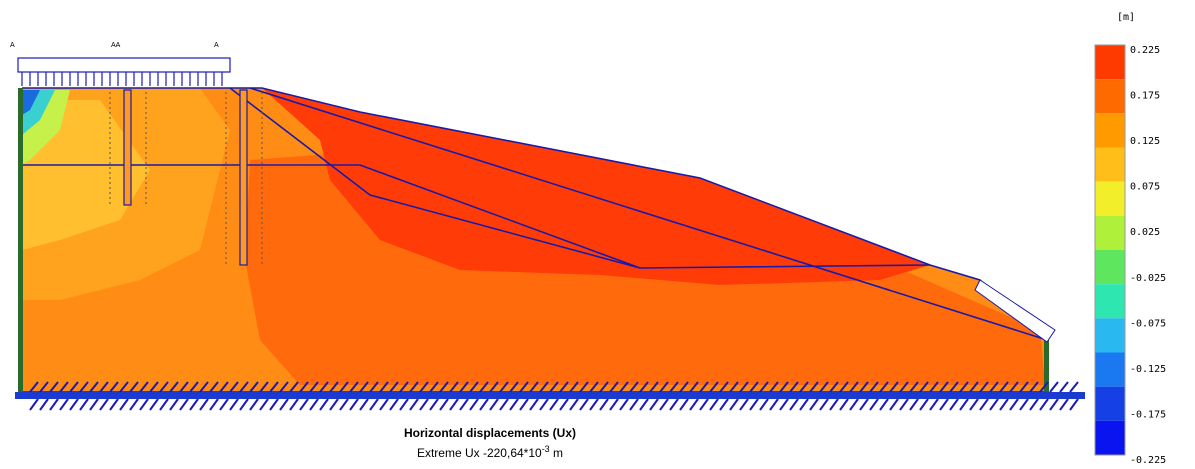  What do you see at coordinates (1145, 141) in the screenshot?
I see `legend-label: 0.125` at bounding box center [1145, 141].